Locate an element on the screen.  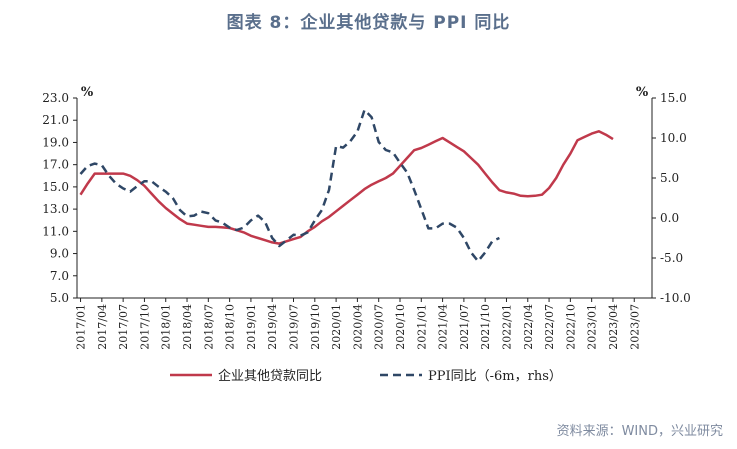
left-tick-label: 5.0 is located at coordinates (59, 298).